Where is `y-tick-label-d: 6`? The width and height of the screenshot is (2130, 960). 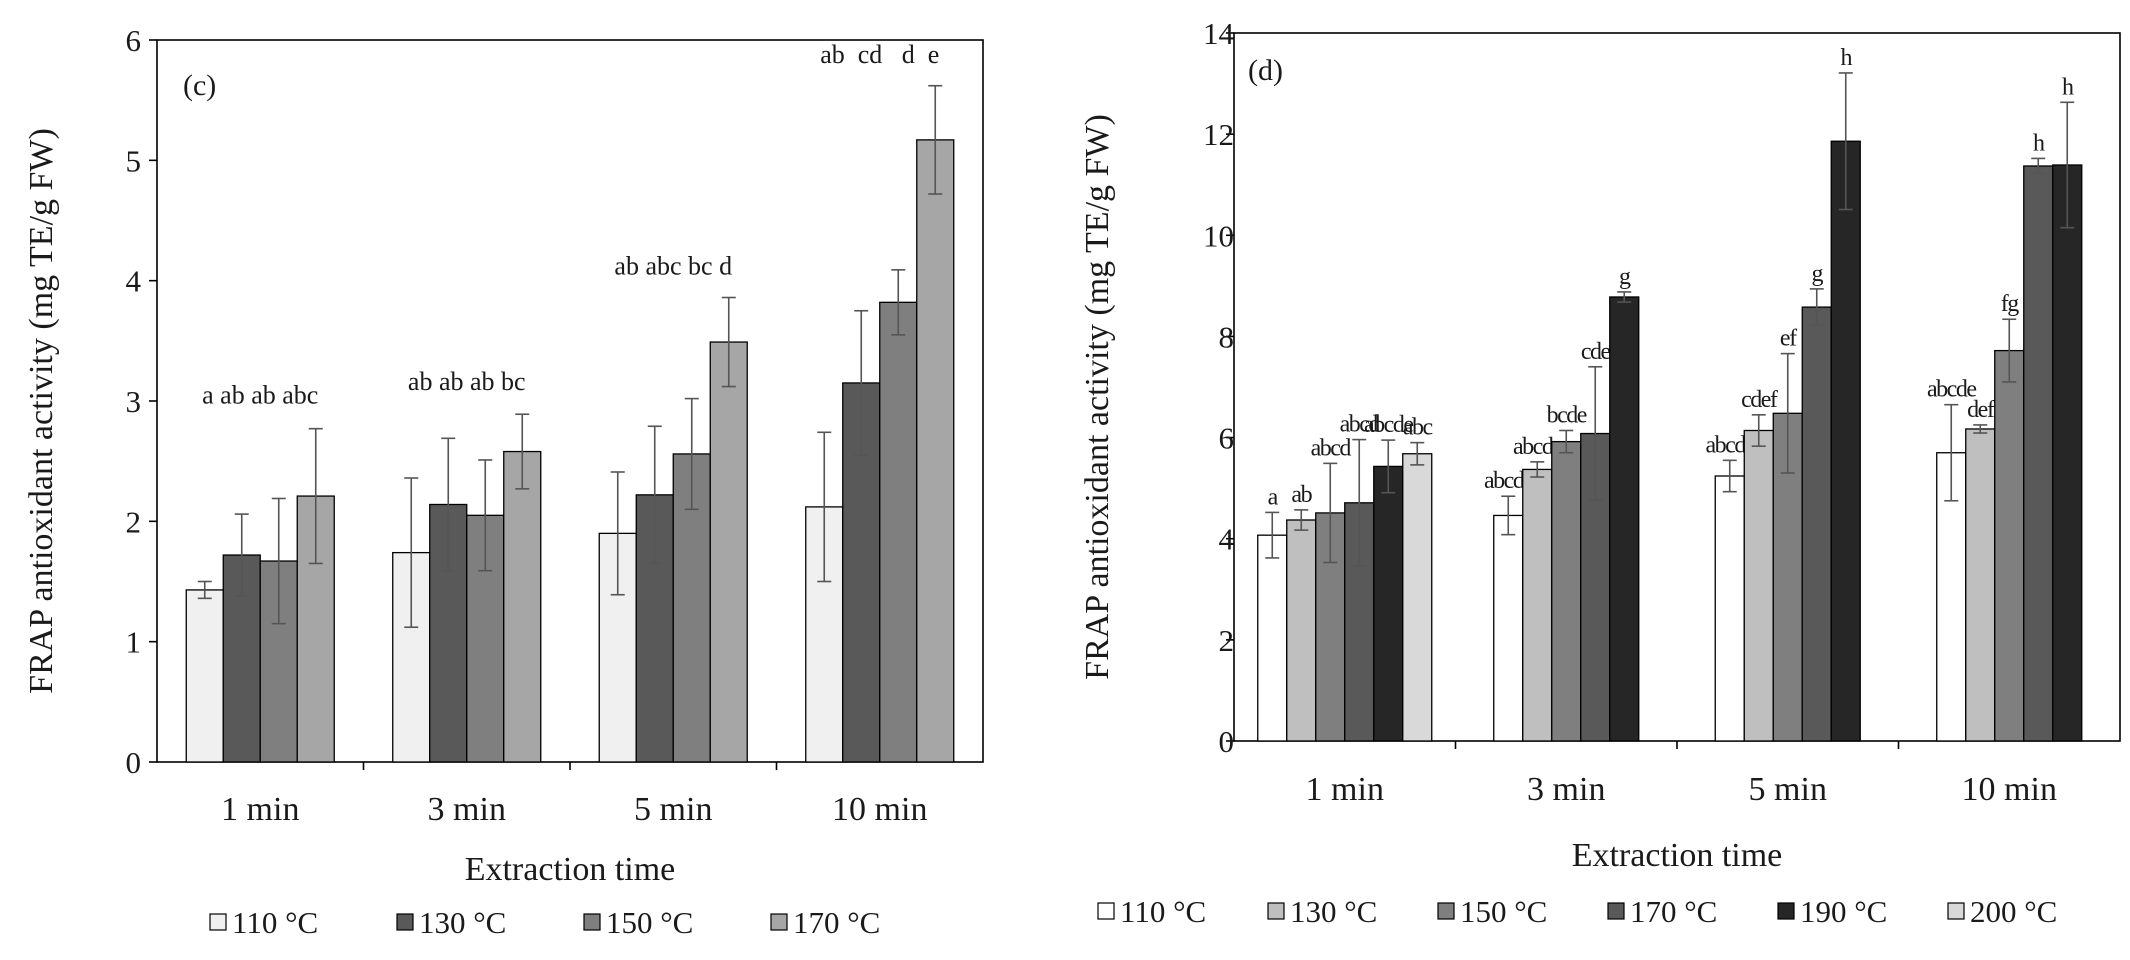
y-tick-label-d: 6 is located at coordinates (1227, 438).